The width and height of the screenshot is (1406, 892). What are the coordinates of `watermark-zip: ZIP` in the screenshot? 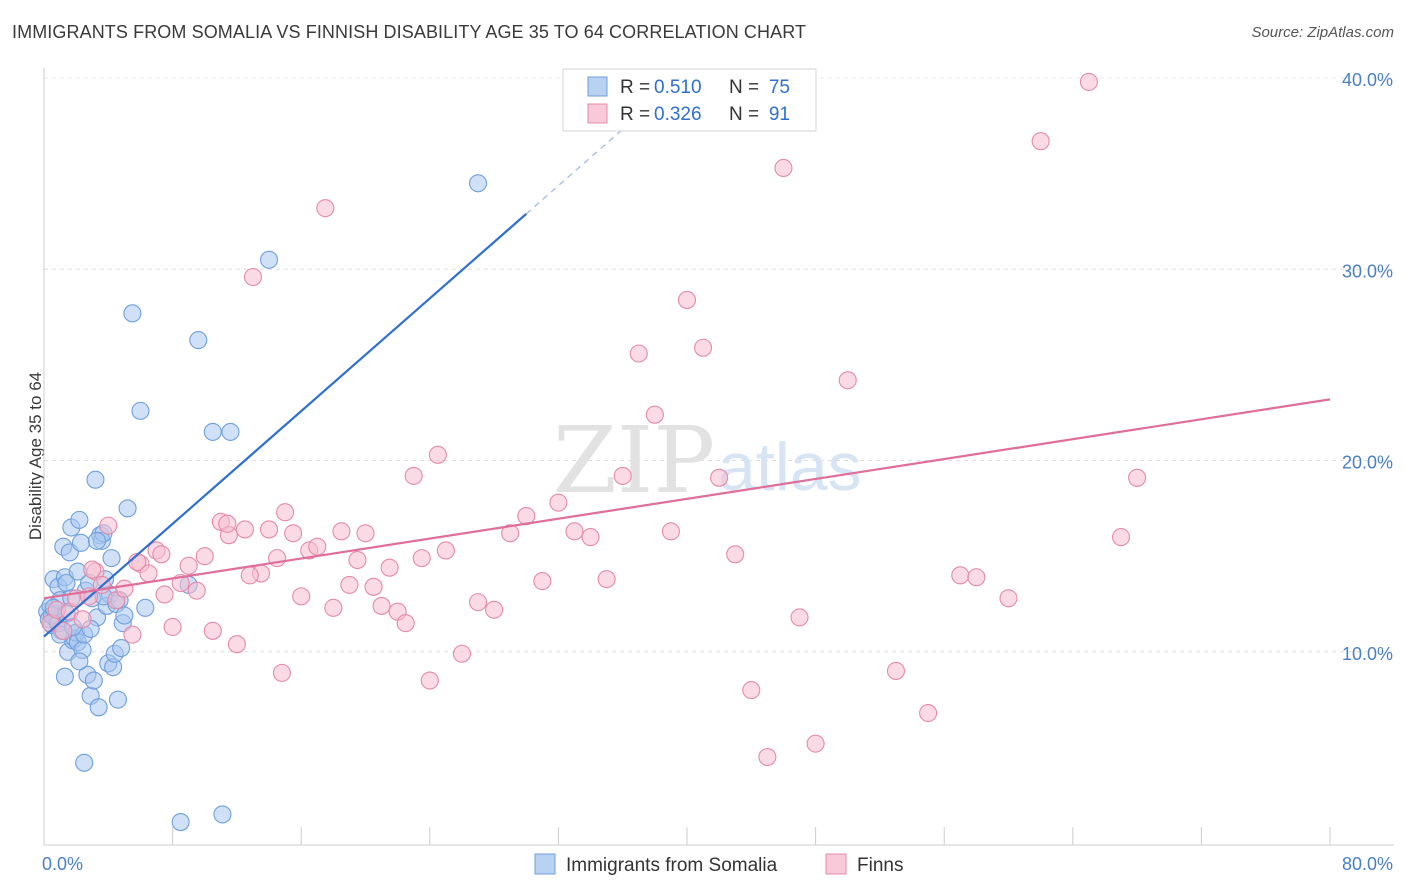 It's located at (634, 460).